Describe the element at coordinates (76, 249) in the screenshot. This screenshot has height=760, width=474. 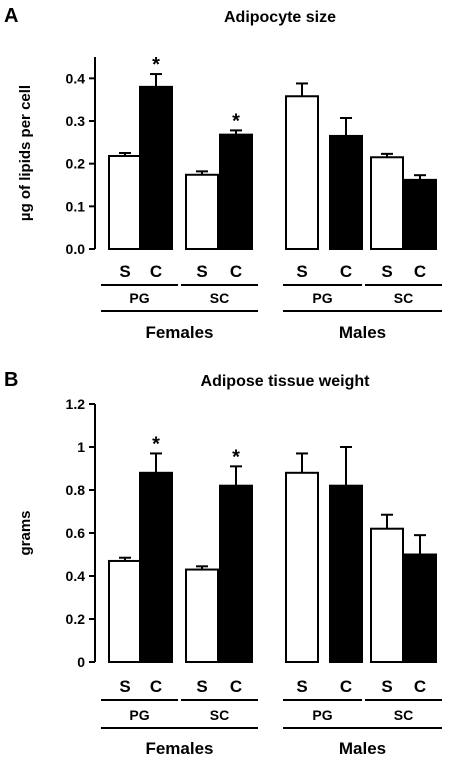
I see `y-tick-label: 0.0` at that location.